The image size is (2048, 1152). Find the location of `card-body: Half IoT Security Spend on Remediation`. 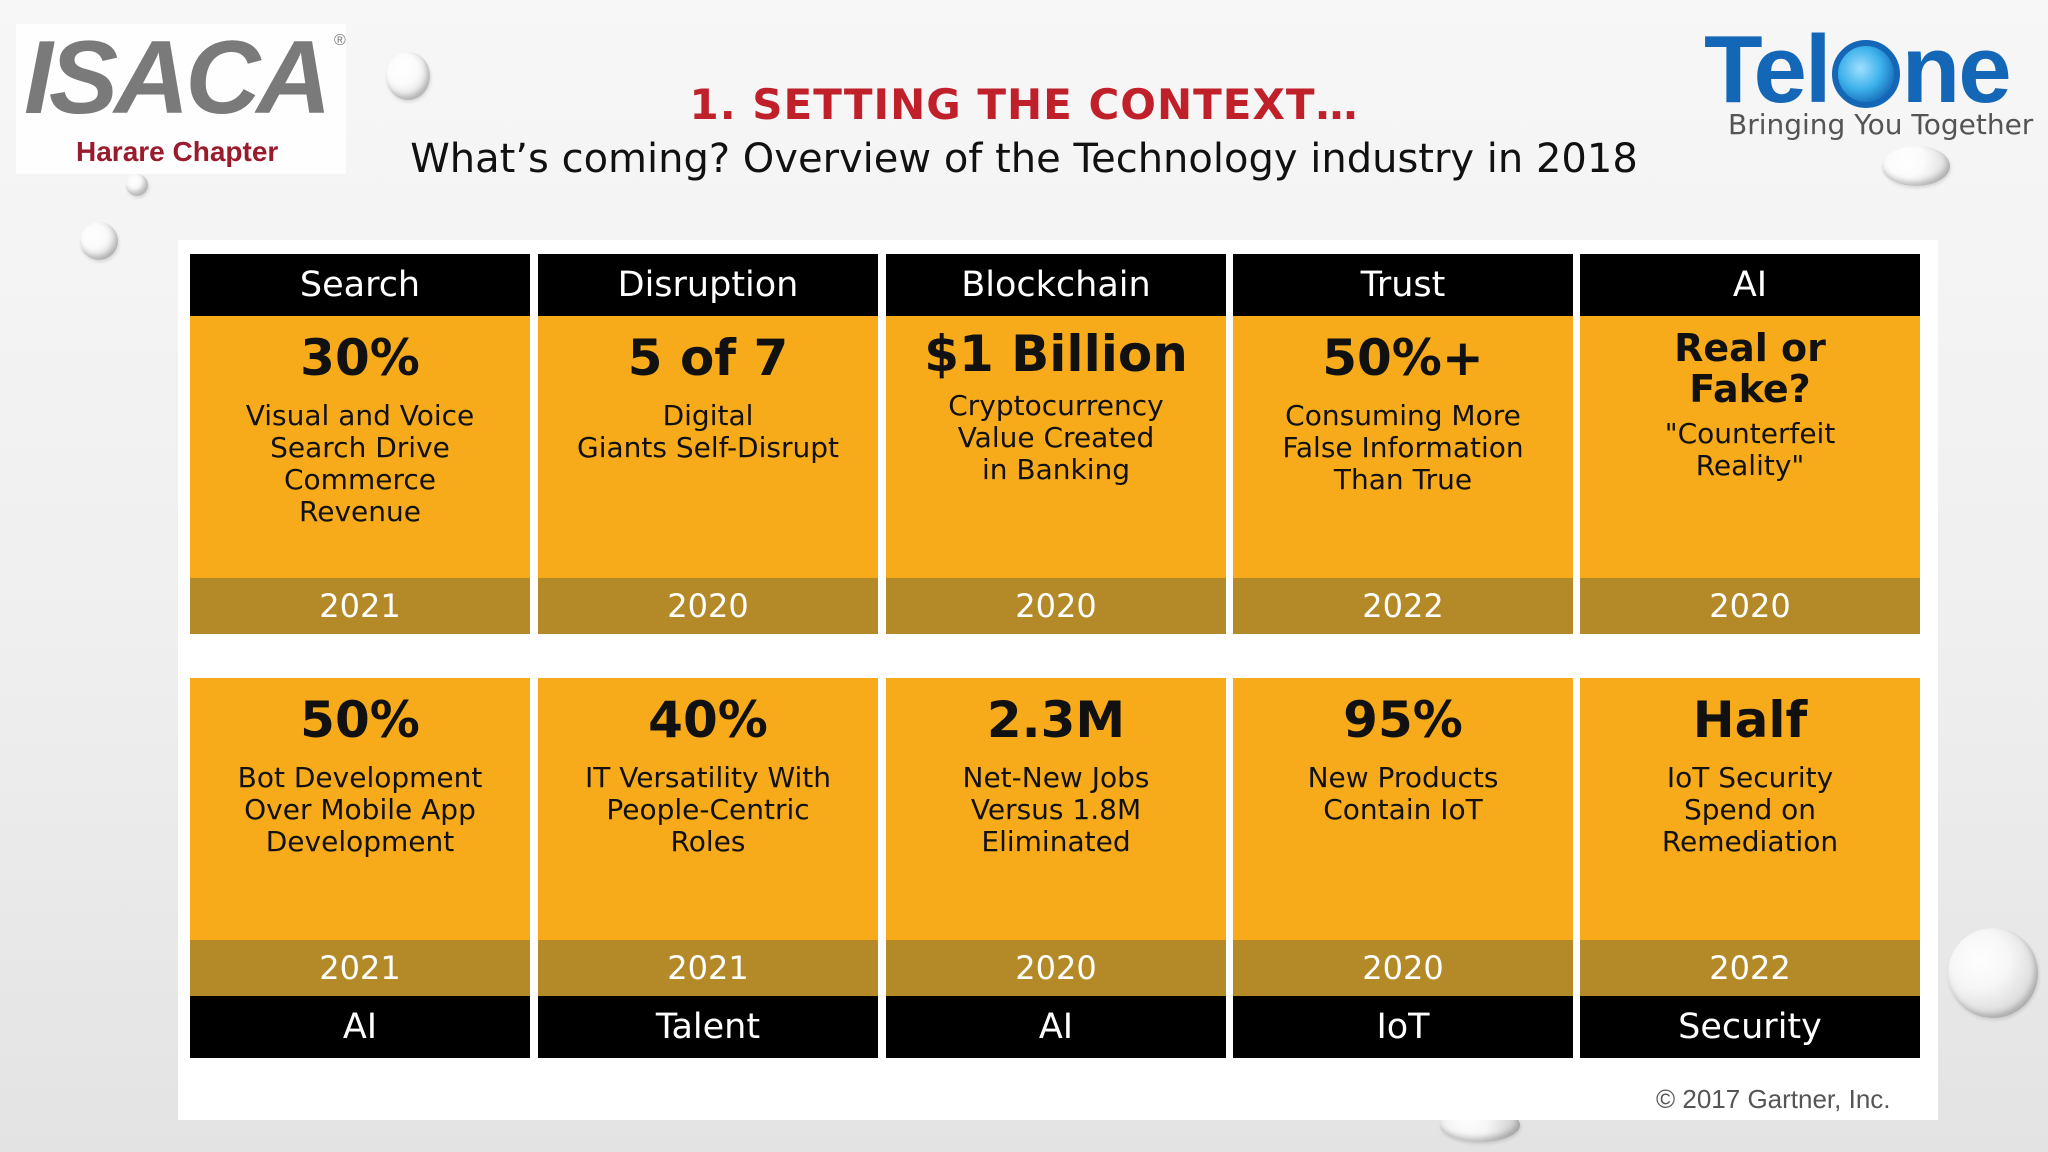

card-body: Half IoT Security Spend on Remediation is located at coordinates (1750, 809).